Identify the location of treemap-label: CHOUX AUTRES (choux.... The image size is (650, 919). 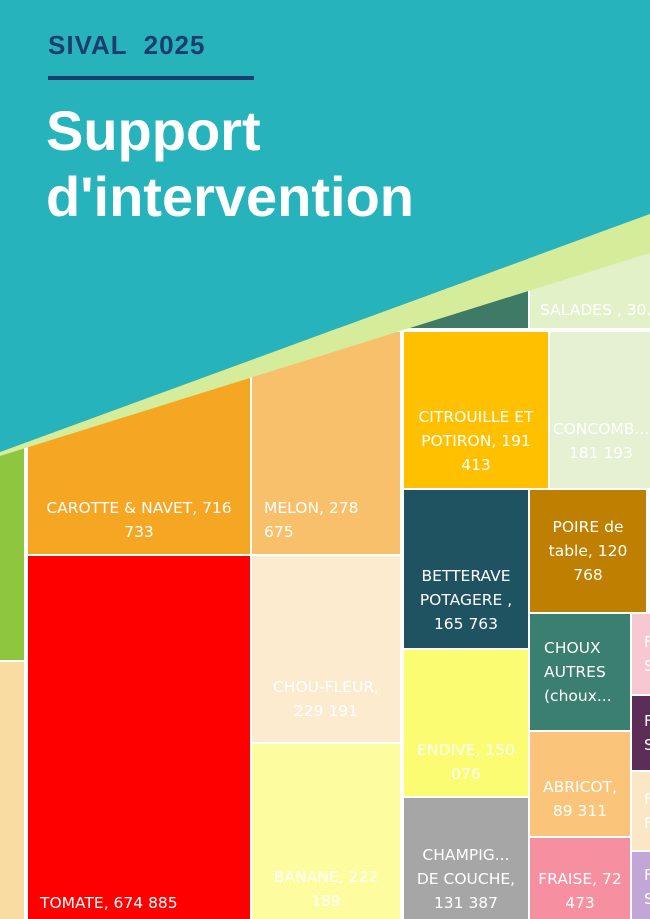
(578, 672).